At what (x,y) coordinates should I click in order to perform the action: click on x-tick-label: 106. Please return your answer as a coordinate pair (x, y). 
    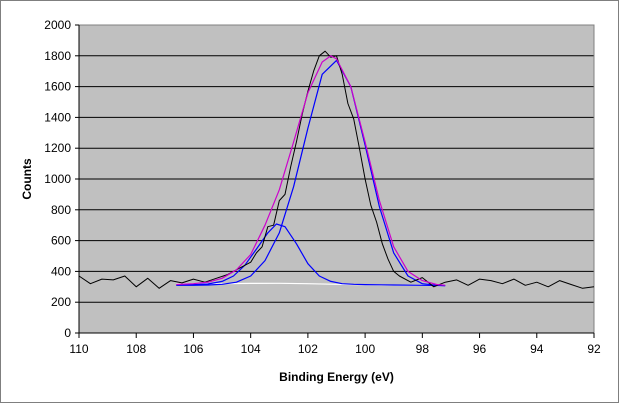
    Looking at the image, I should click on (193, 349).